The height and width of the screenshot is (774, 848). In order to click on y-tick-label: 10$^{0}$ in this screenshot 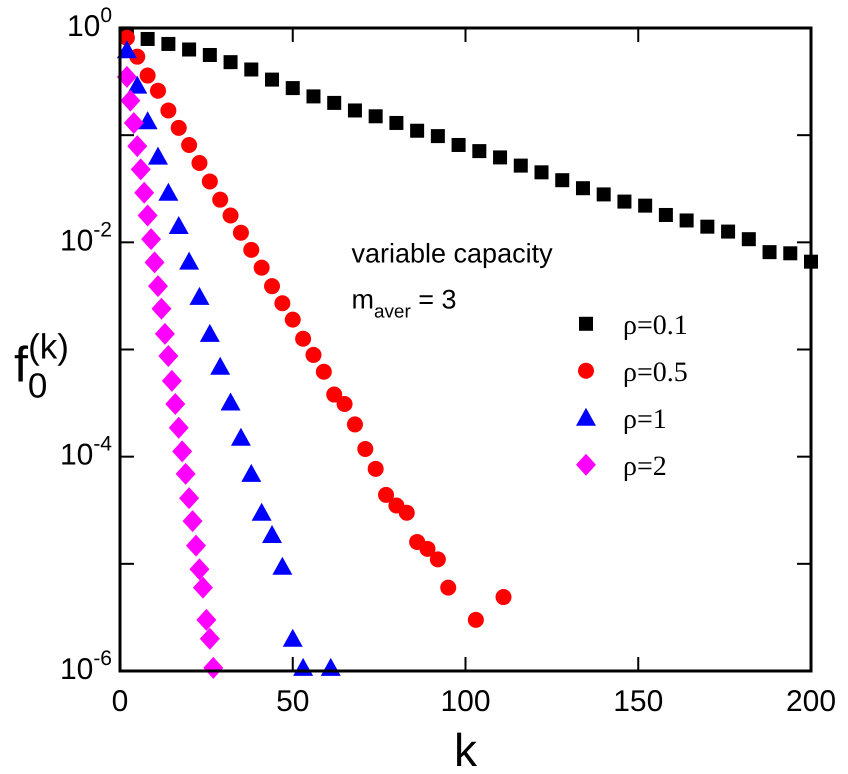, I will do `click(89, 23)`.